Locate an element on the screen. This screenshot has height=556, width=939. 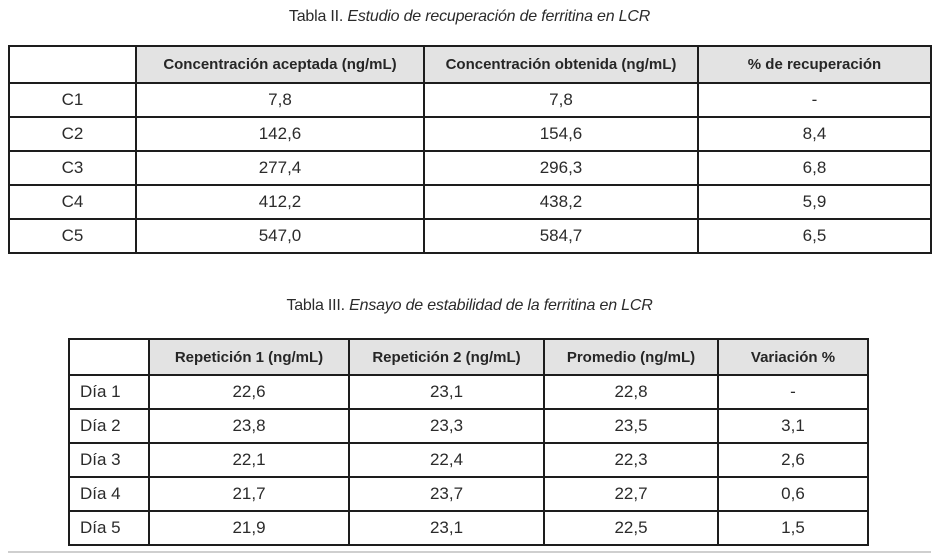
table-cell: 22,5 is located at coordinates (631, 528).